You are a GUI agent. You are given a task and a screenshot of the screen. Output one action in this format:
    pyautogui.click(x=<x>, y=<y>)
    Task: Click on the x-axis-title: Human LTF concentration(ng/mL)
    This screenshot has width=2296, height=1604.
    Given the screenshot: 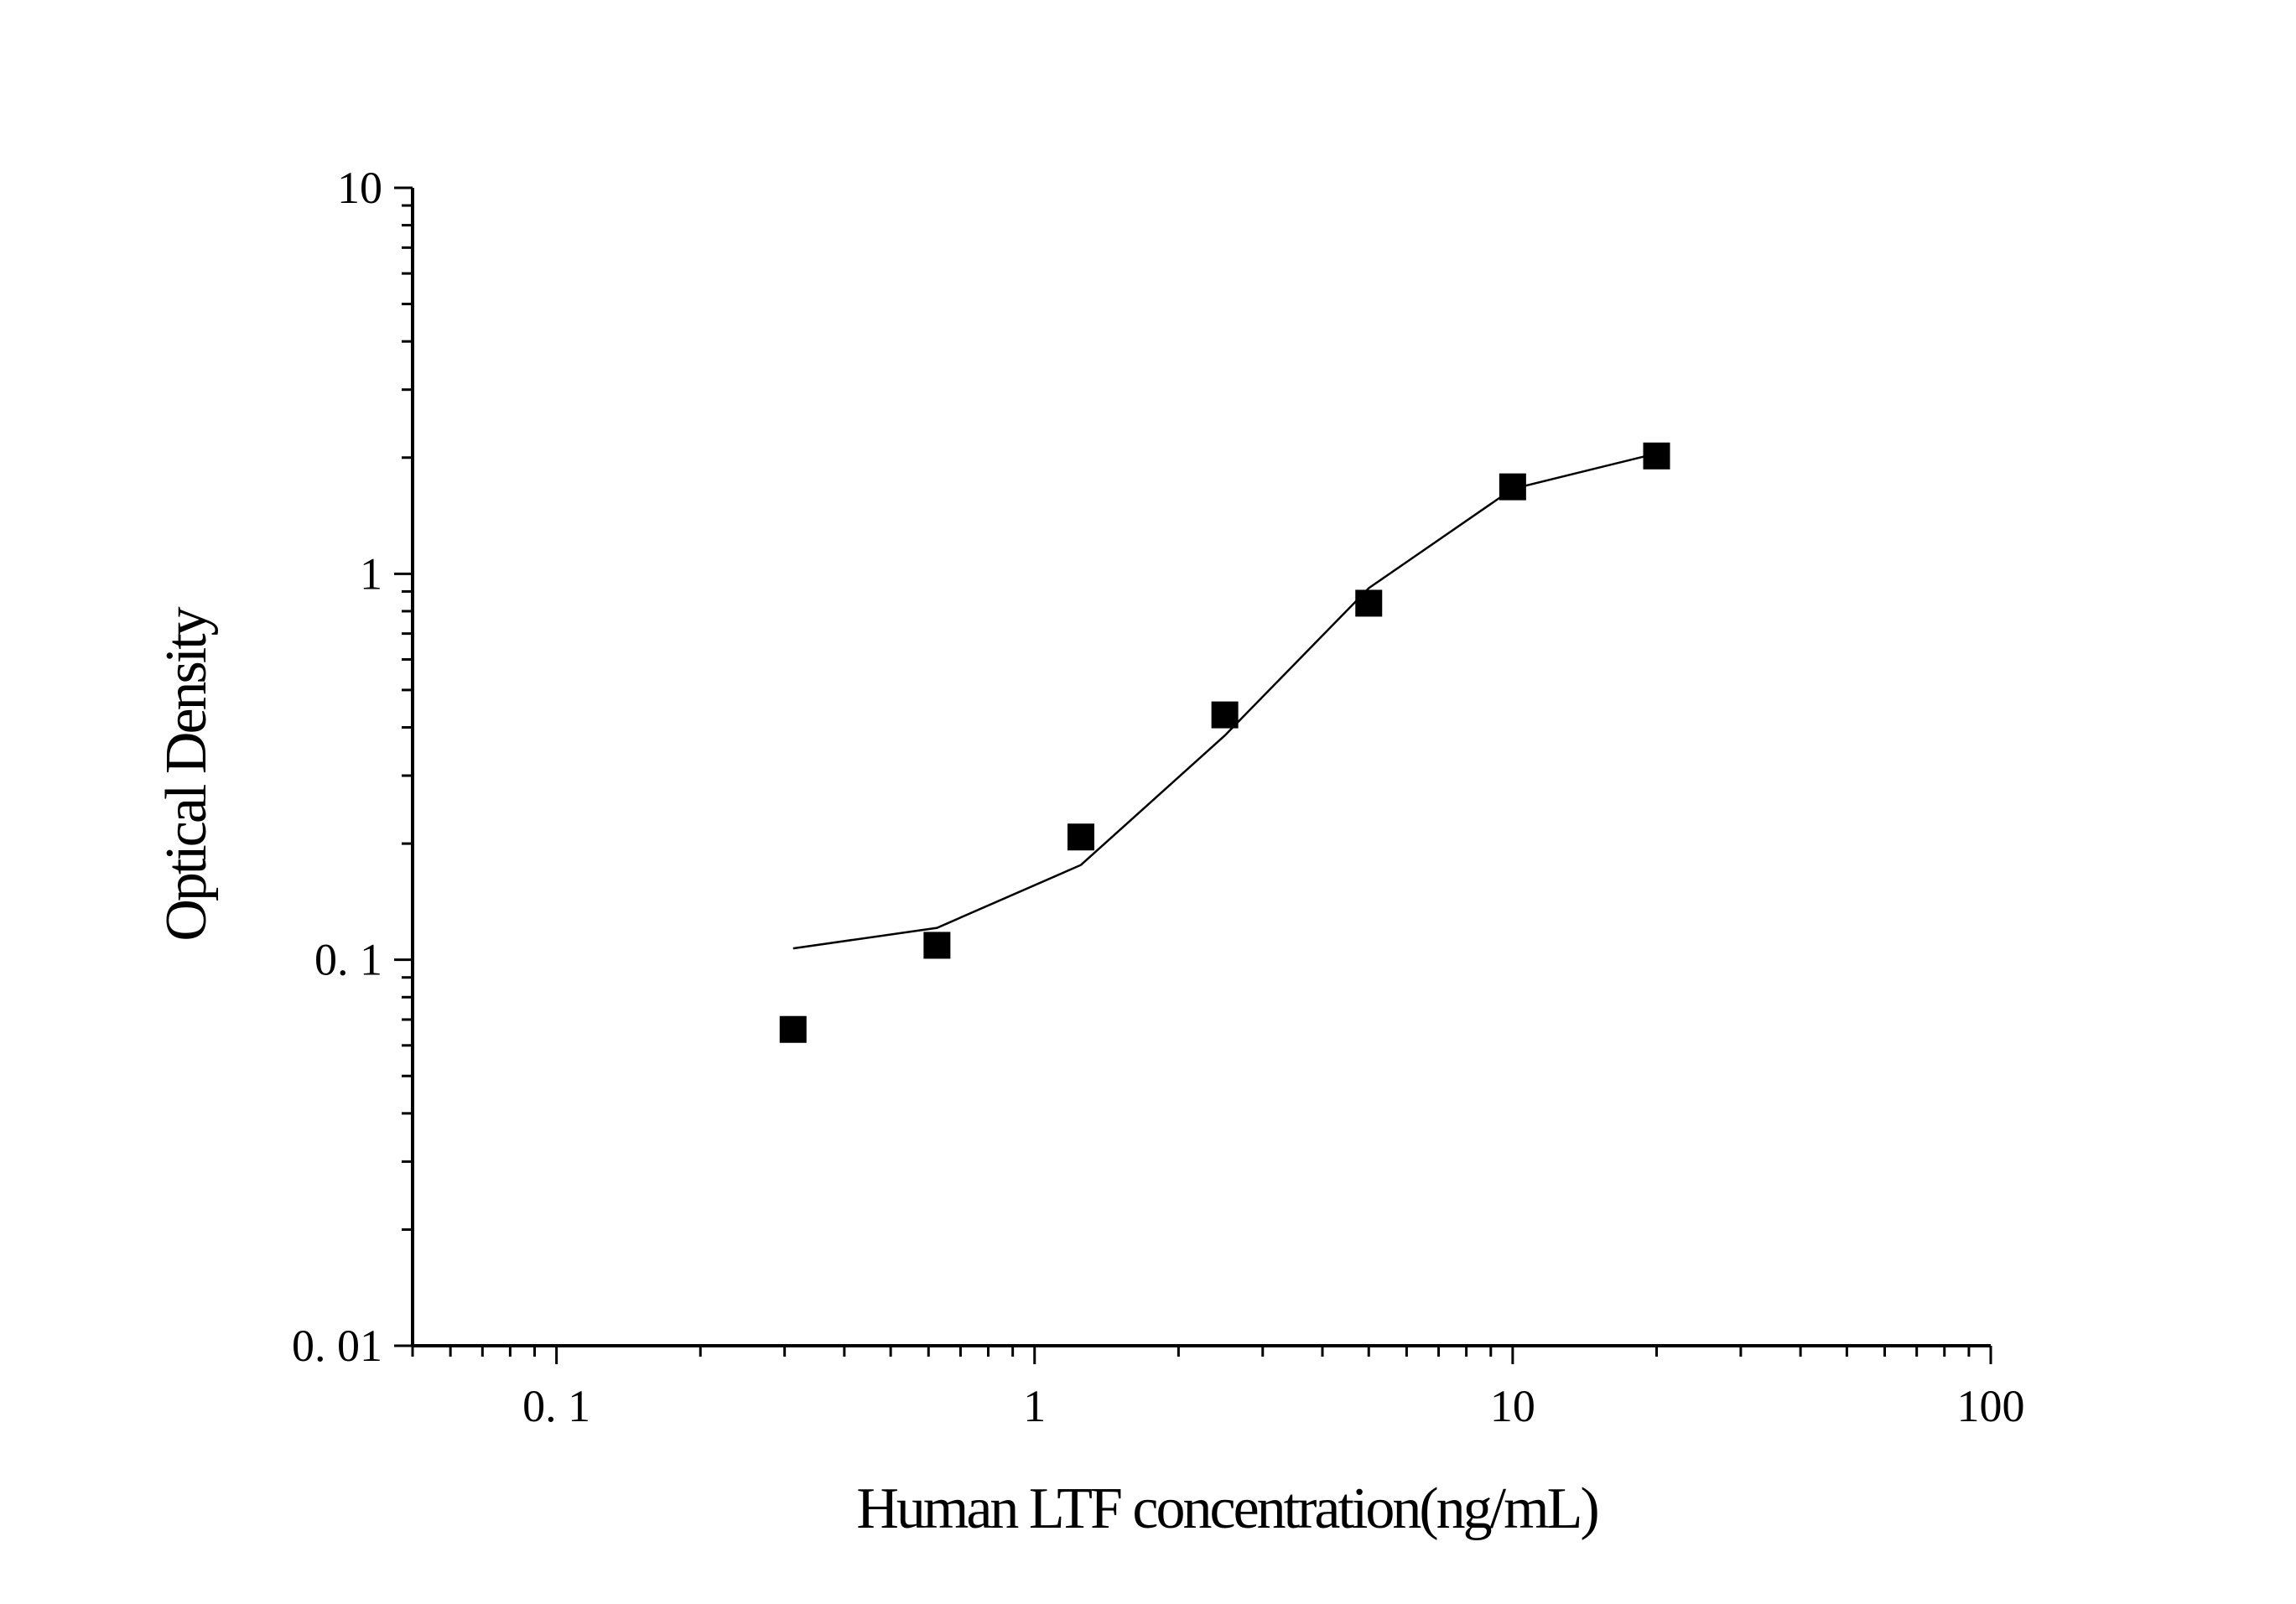 What is the action you would take?
    pyautogui.click(x=1226, y=1509)
    